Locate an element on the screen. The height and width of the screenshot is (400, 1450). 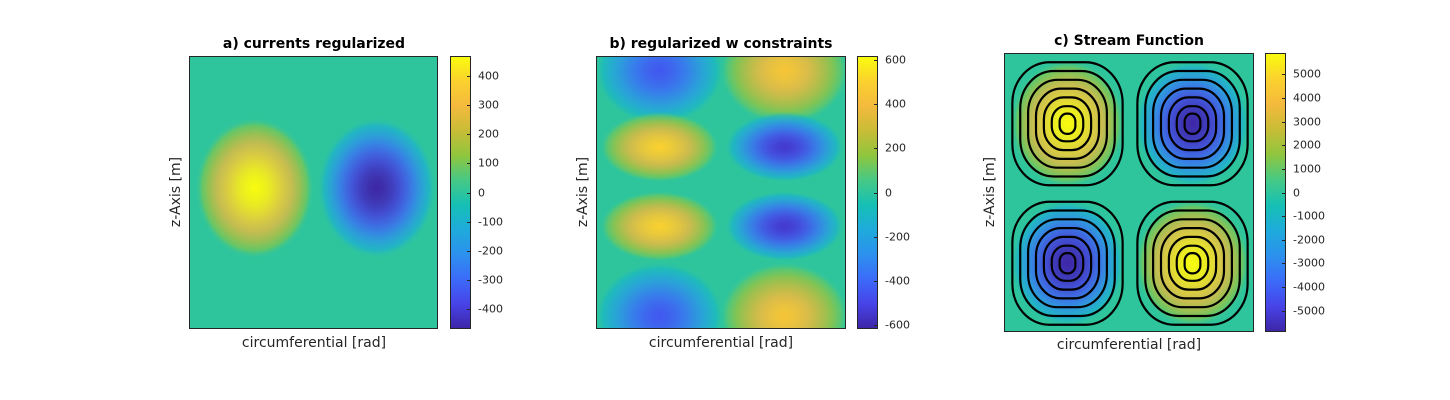
colorbar-tick-label: -2000 is located at coordinates (1309, 240).